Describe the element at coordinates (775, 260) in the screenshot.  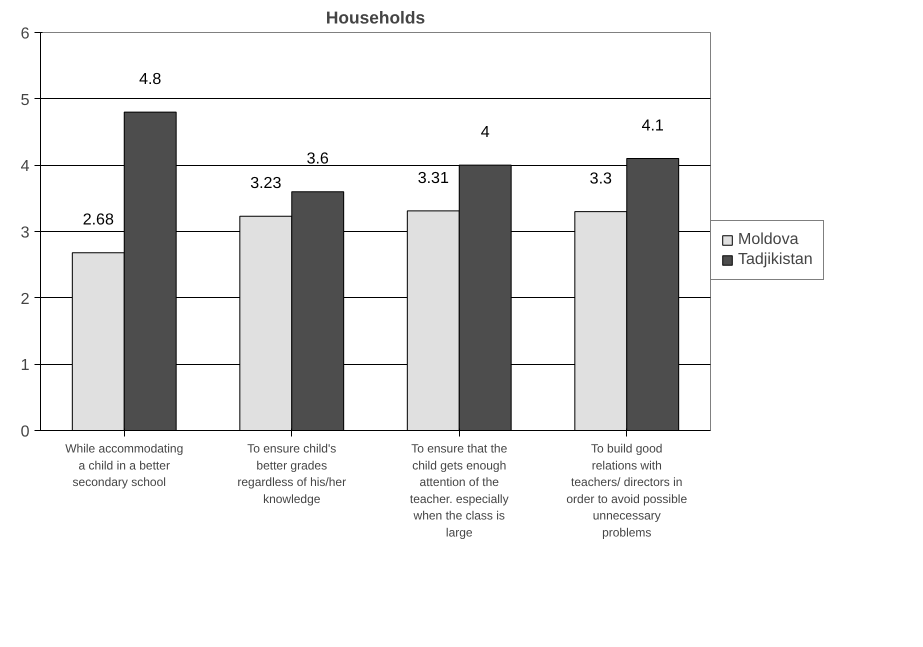
I see `legend-label: Tadjikistan` at that location.